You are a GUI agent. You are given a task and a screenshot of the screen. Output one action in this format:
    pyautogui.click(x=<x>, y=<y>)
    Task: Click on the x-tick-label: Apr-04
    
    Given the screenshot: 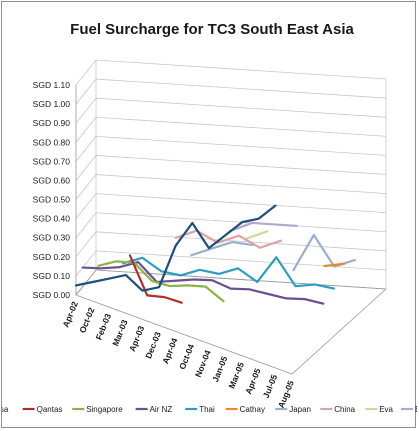 What is the action you would take?
    pyautogui.click(x=169, y=350)
    